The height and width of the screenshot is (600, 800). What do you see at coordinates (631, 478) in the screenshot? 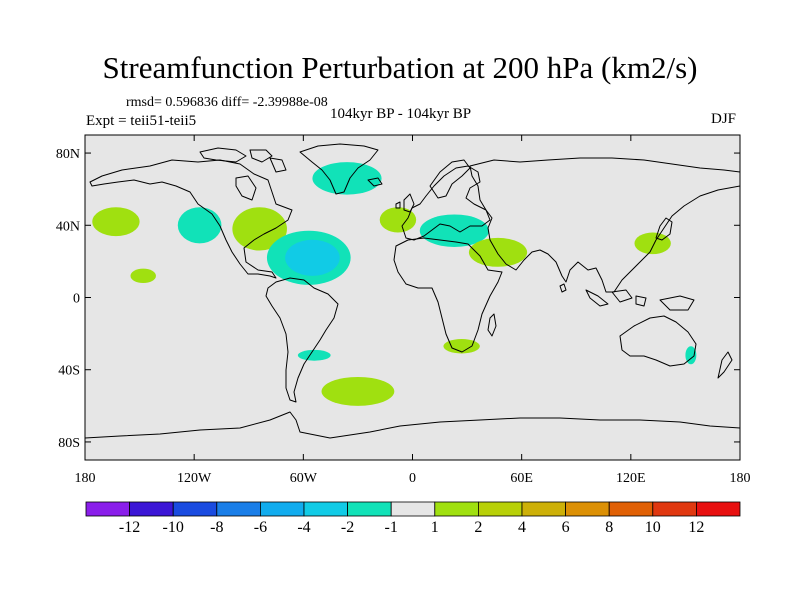
I see `x-tick-label: 120E` at bounding box center [631, 478].